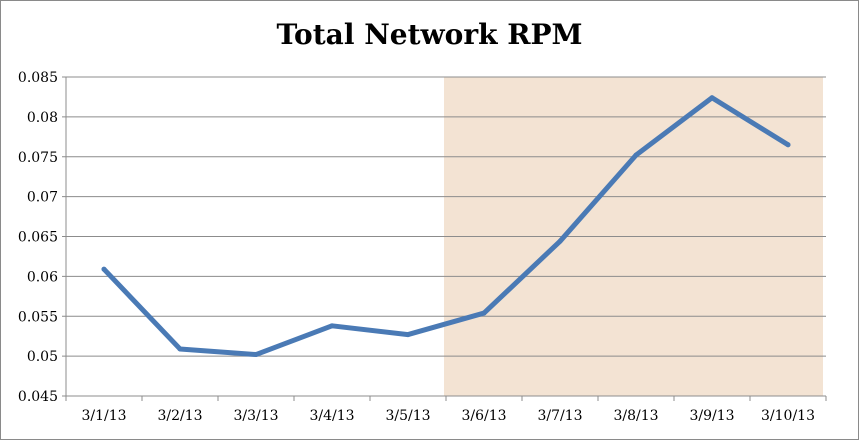  What do you see at coordinates (103, 416) in the screenshot?
I see `x-tick-label: 3/1/13` at bounding box center [103, 416].